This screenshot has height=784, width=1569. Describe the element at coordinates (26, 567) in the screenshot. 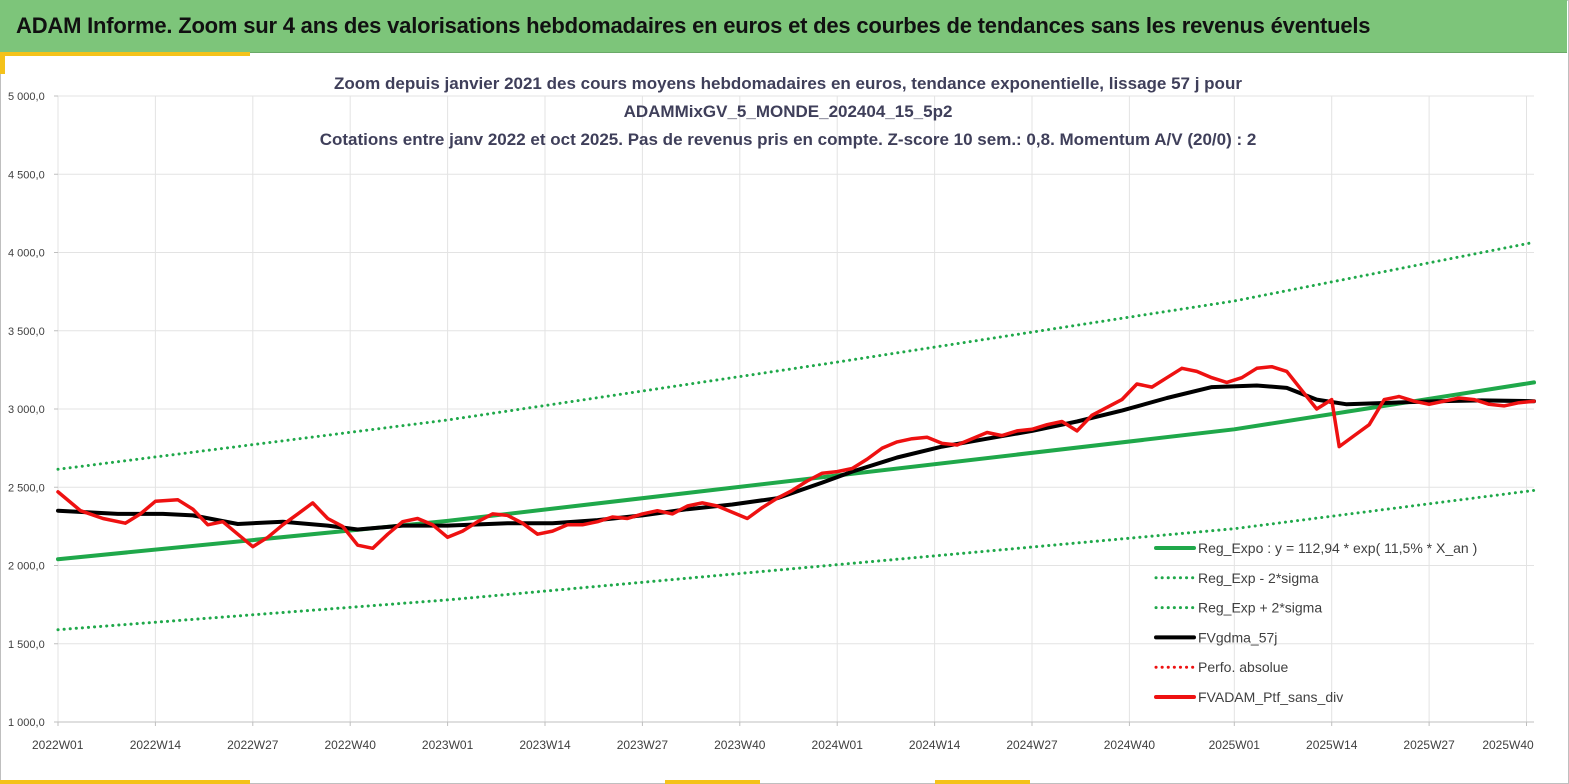

I see `y-tick-label: 2 000,0` at that location.